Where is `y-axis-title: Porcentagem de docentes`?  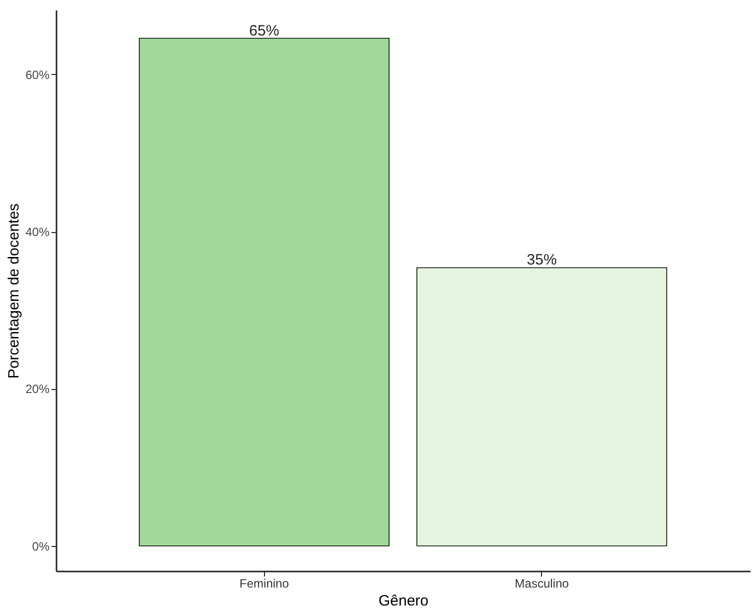 y-axis-title: Porcentagem de docentes is located at coordinates (13, 291).